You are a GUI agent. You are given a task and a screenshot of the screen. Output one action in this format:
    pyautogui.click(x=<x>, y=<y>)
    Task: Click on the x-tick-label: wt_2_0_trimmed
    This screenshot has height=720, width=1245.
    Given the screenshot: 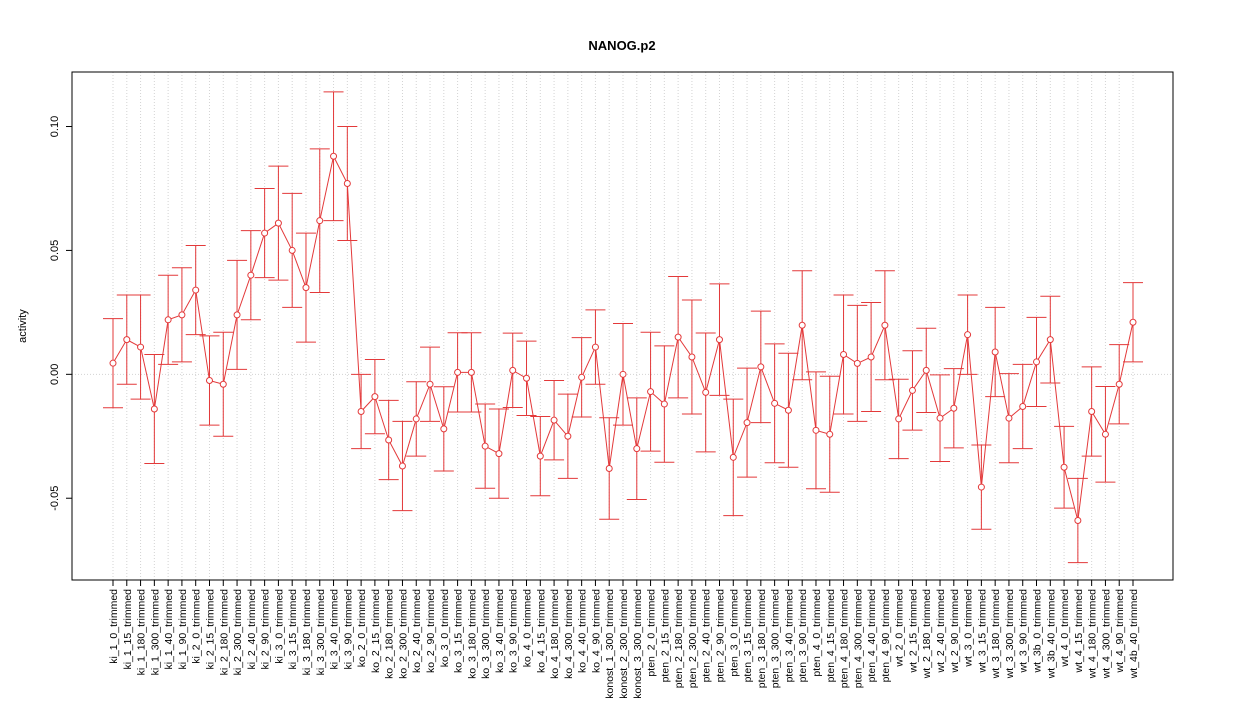 What is the action you would take?
    pyautogui.click(x=900, y=628)
    